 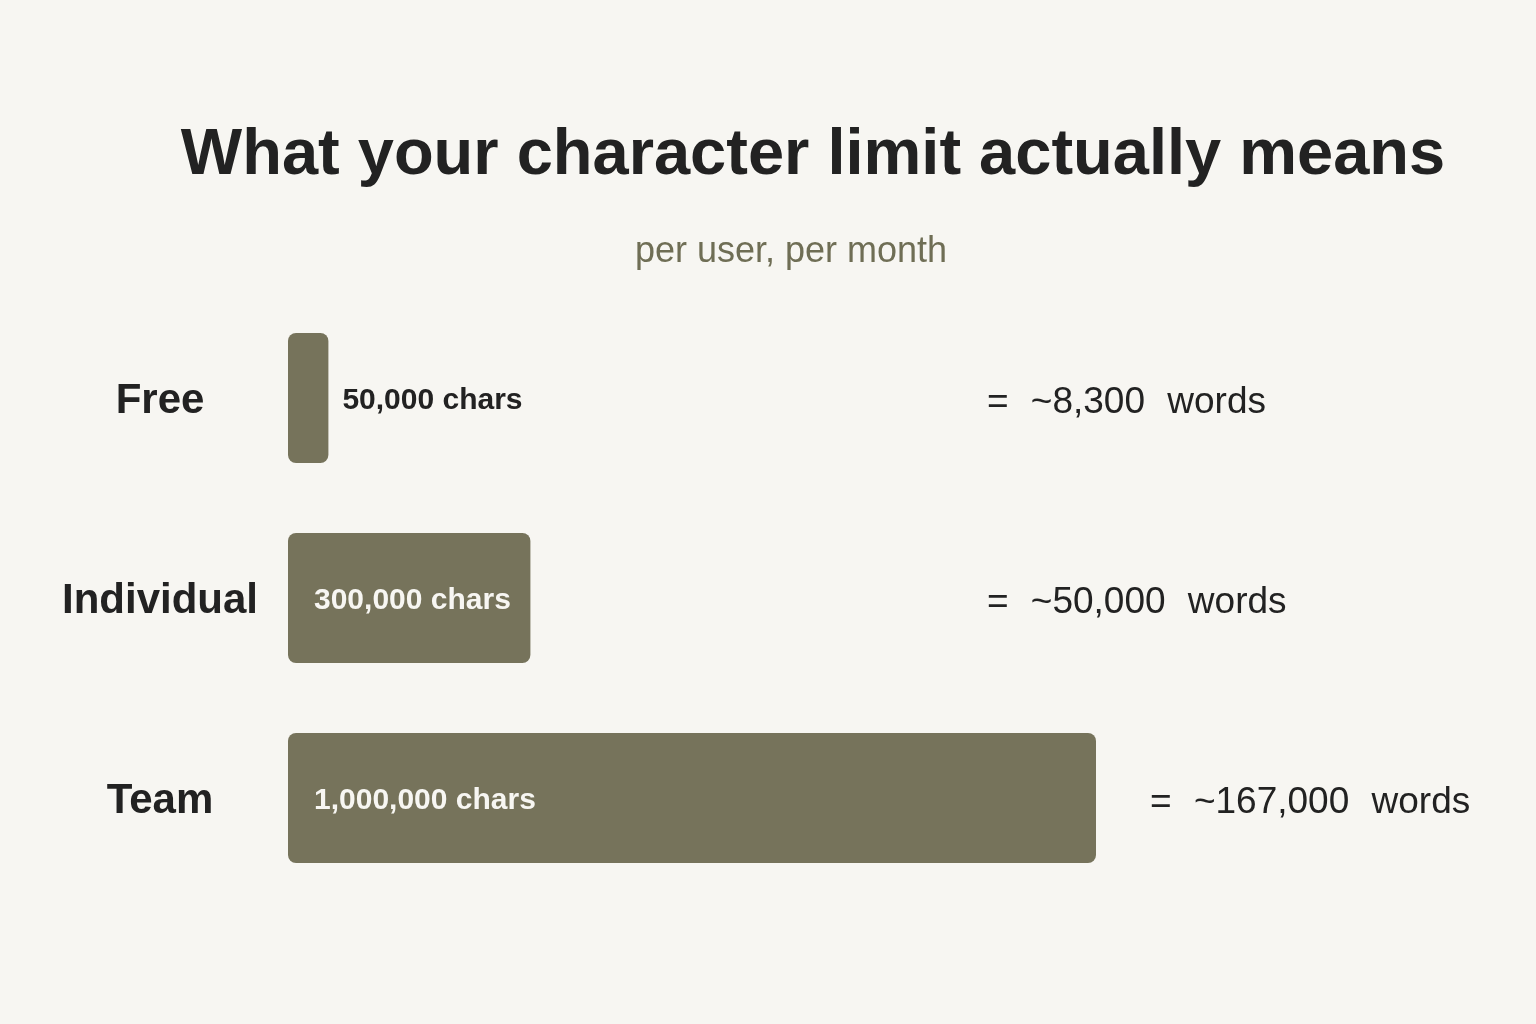 What do you see at coordinates (813, 151) in the screenshot?
I see `chart-title: What your character limit actually means` at bounding box center [813, 151].